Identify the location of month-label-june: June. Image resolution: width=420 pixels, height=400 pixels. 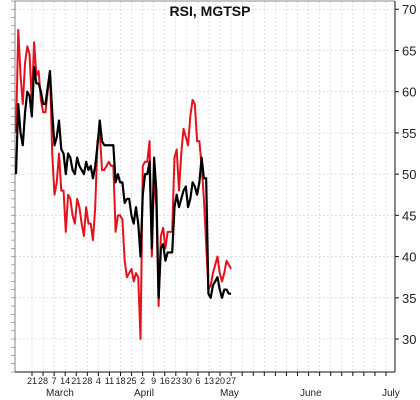
(311, 393).